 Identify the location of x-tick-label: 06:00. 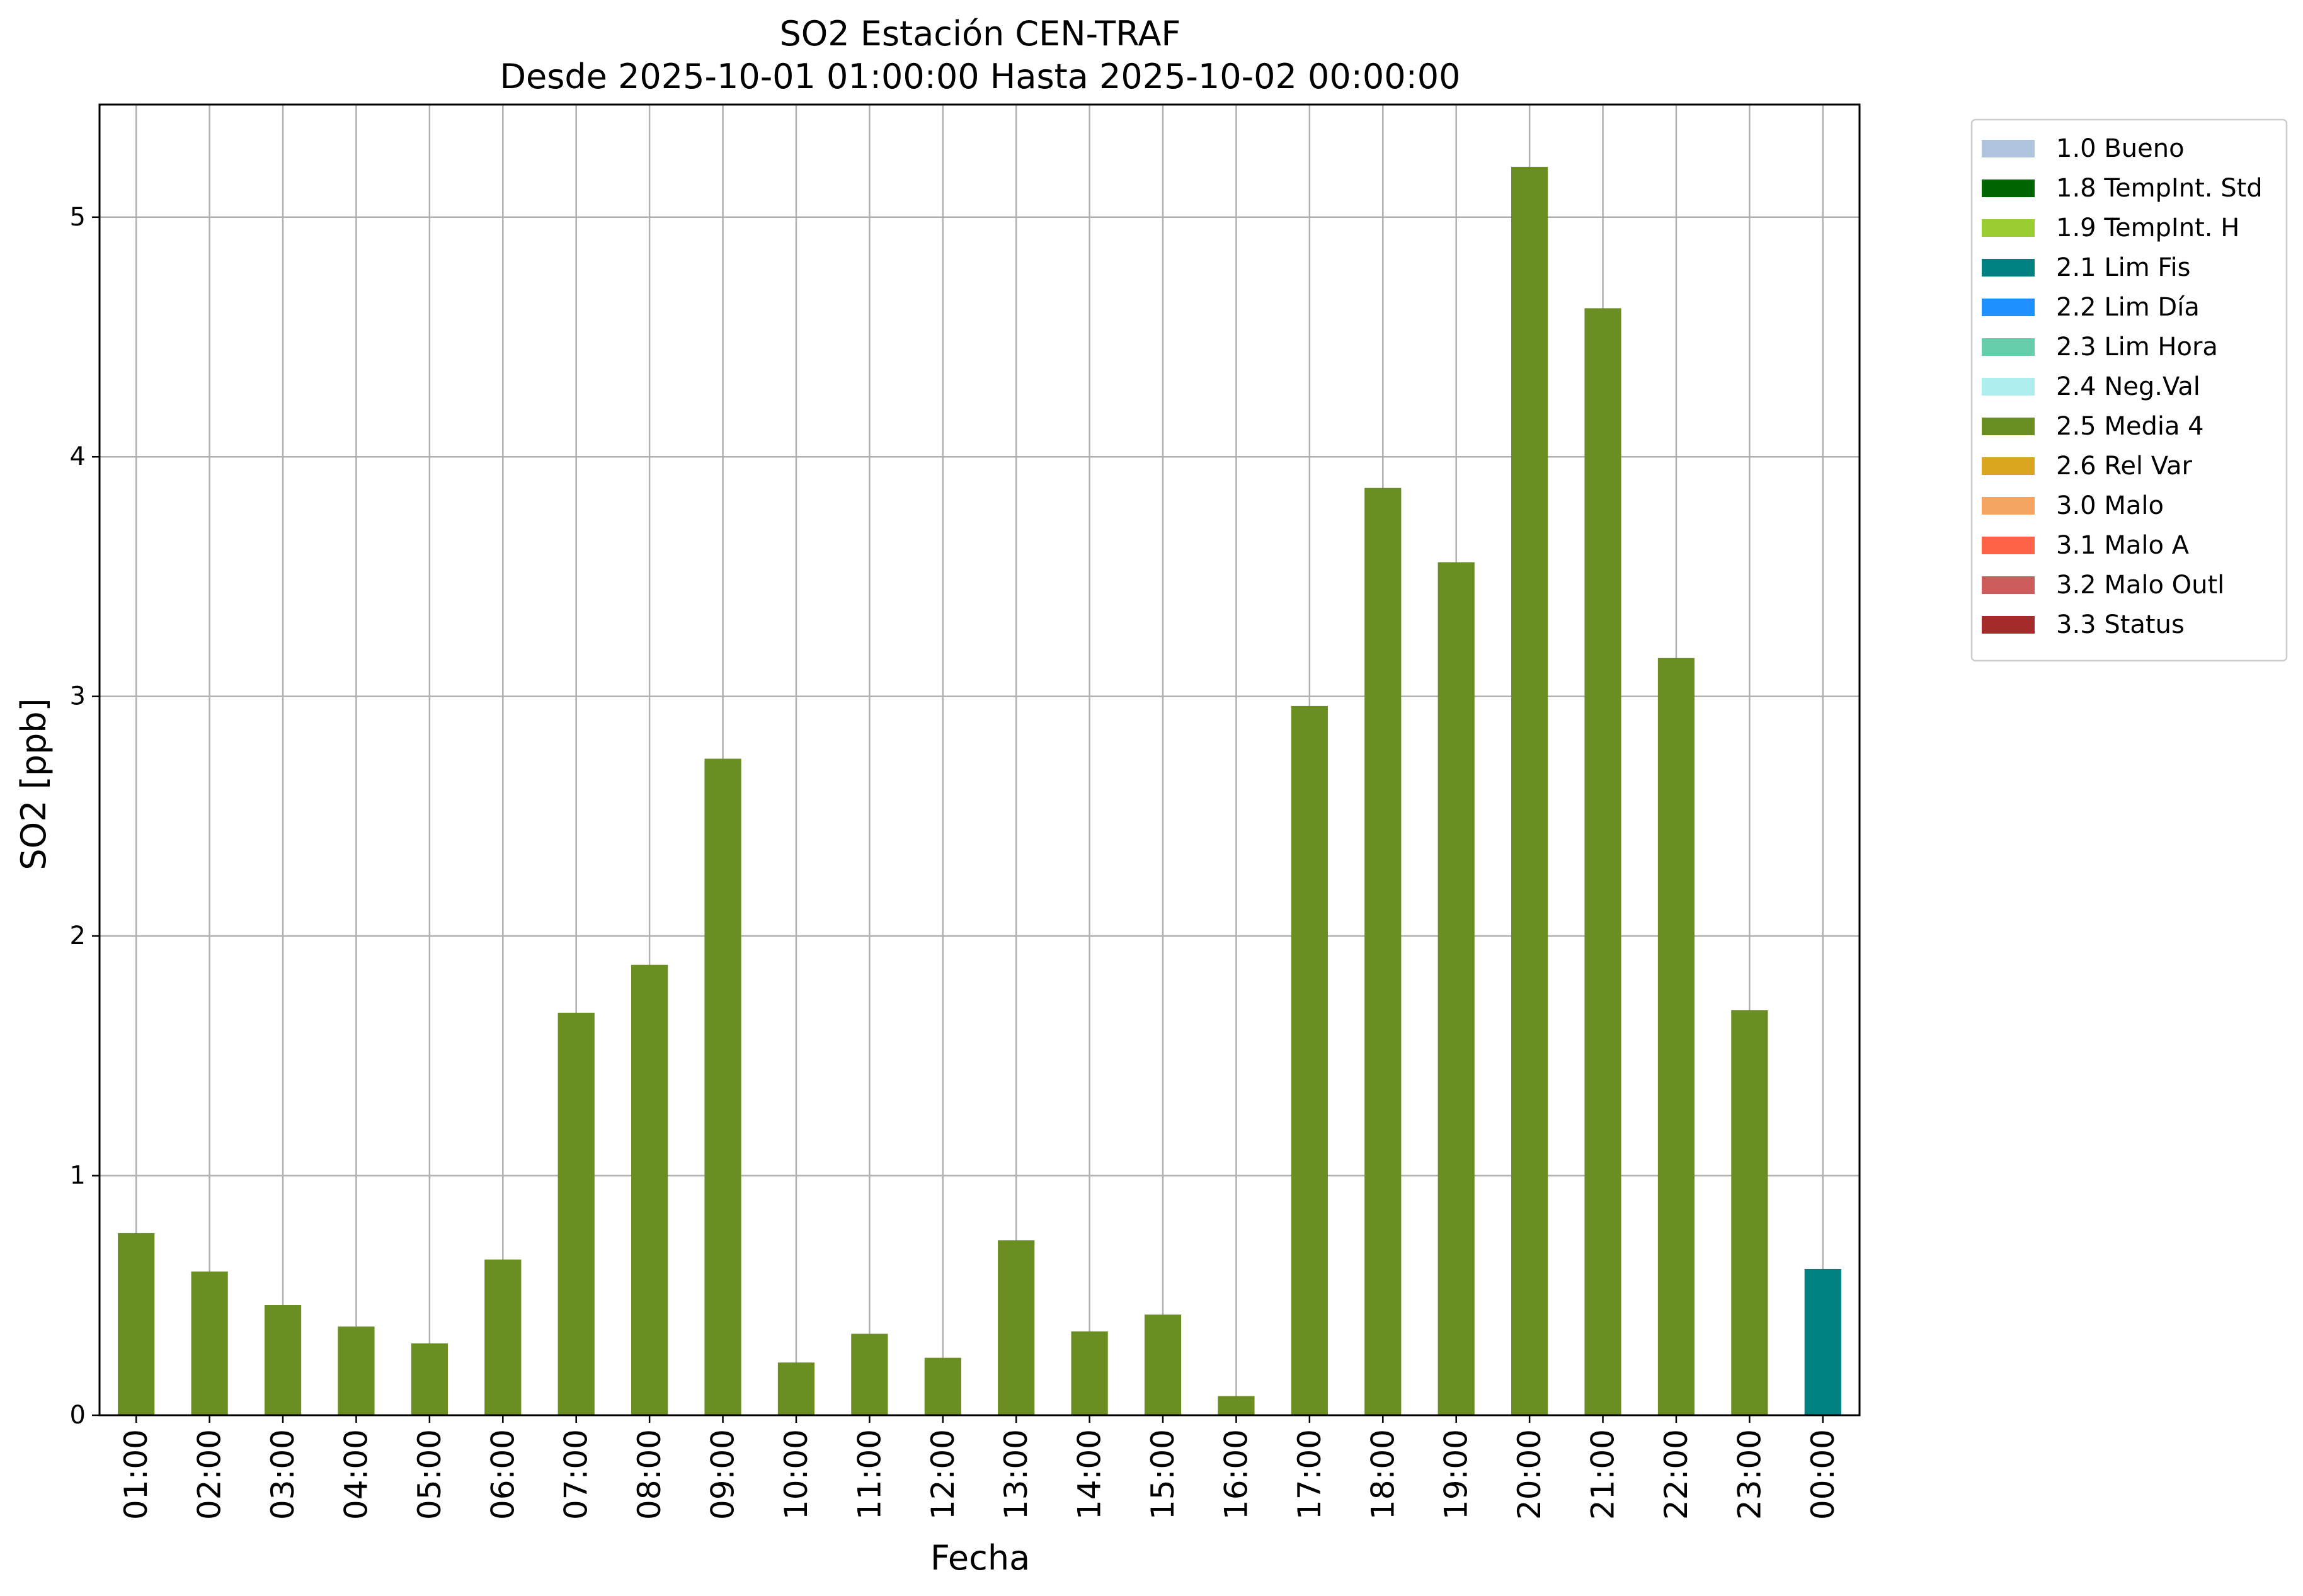
(503, 1474).